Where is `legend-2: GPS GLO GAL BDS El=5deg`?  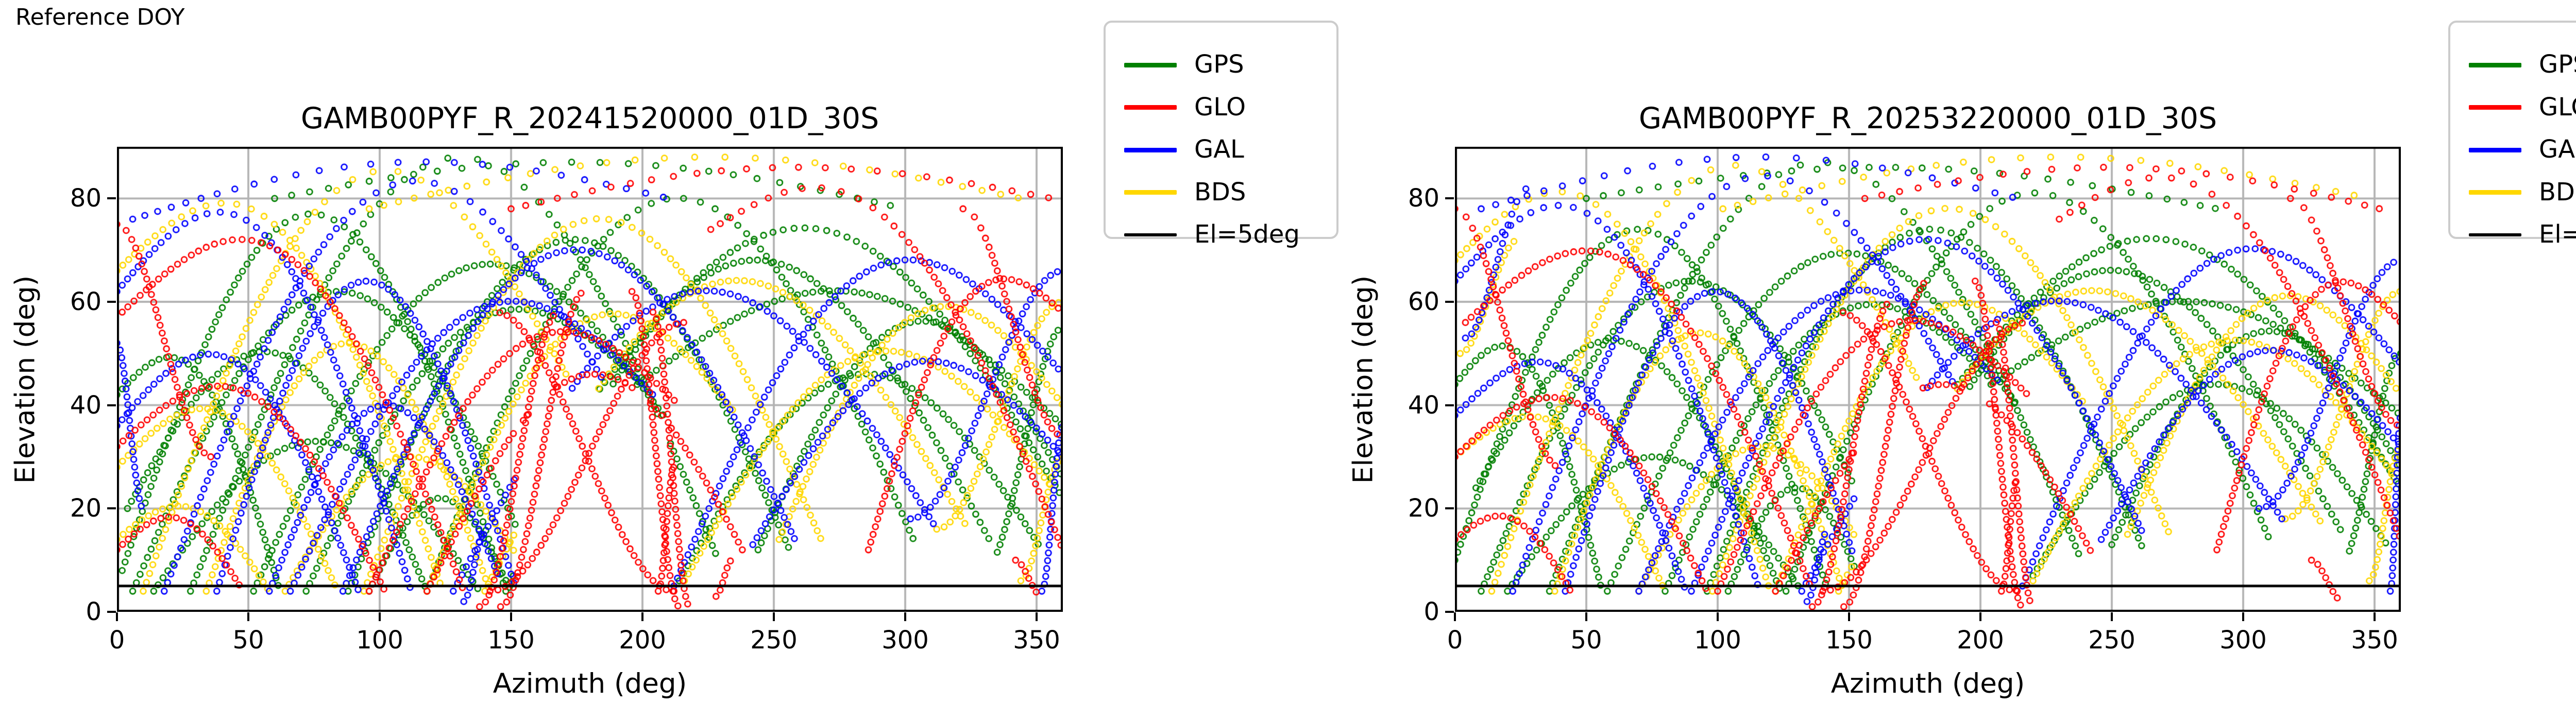
legend-2: GPS GLO GAL BDS El=5deg is located at coordinates (2512, 135).